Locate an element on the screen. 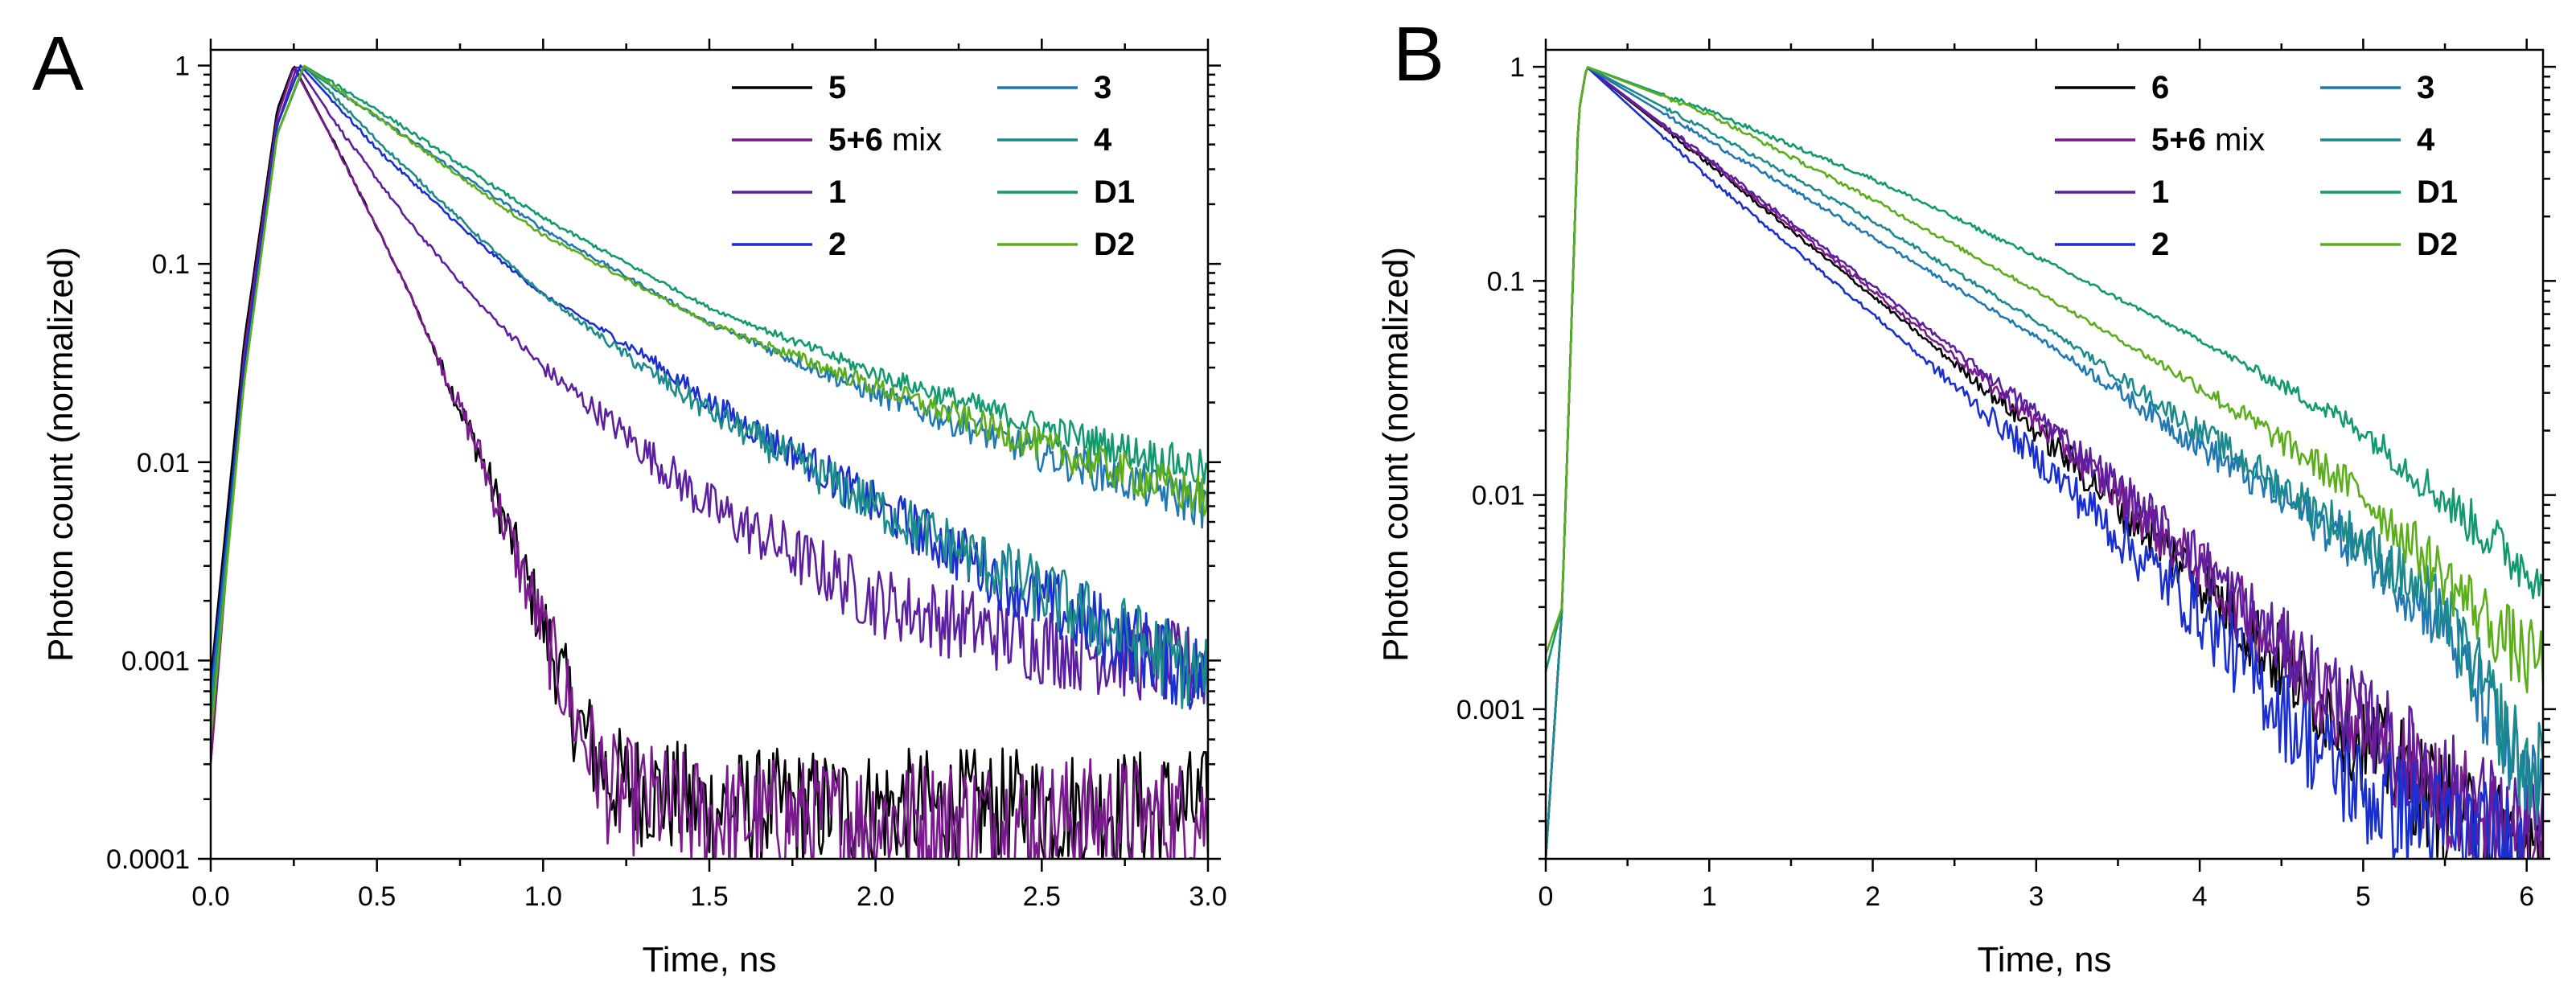 The image size is (2576, 1006). legend-label-bold: 5 is located at coordinates (837, 87).